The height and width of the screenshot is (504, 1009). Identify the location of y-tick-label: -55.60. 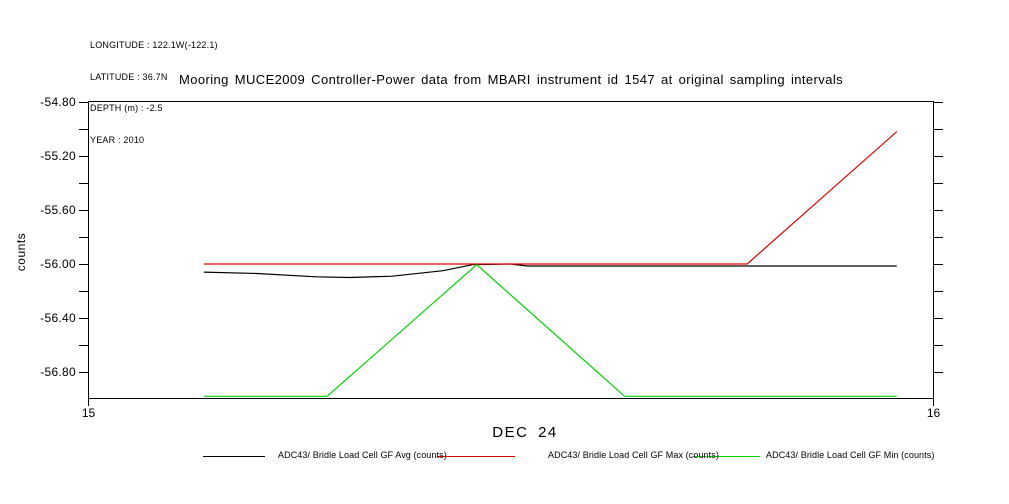
(58, 210).